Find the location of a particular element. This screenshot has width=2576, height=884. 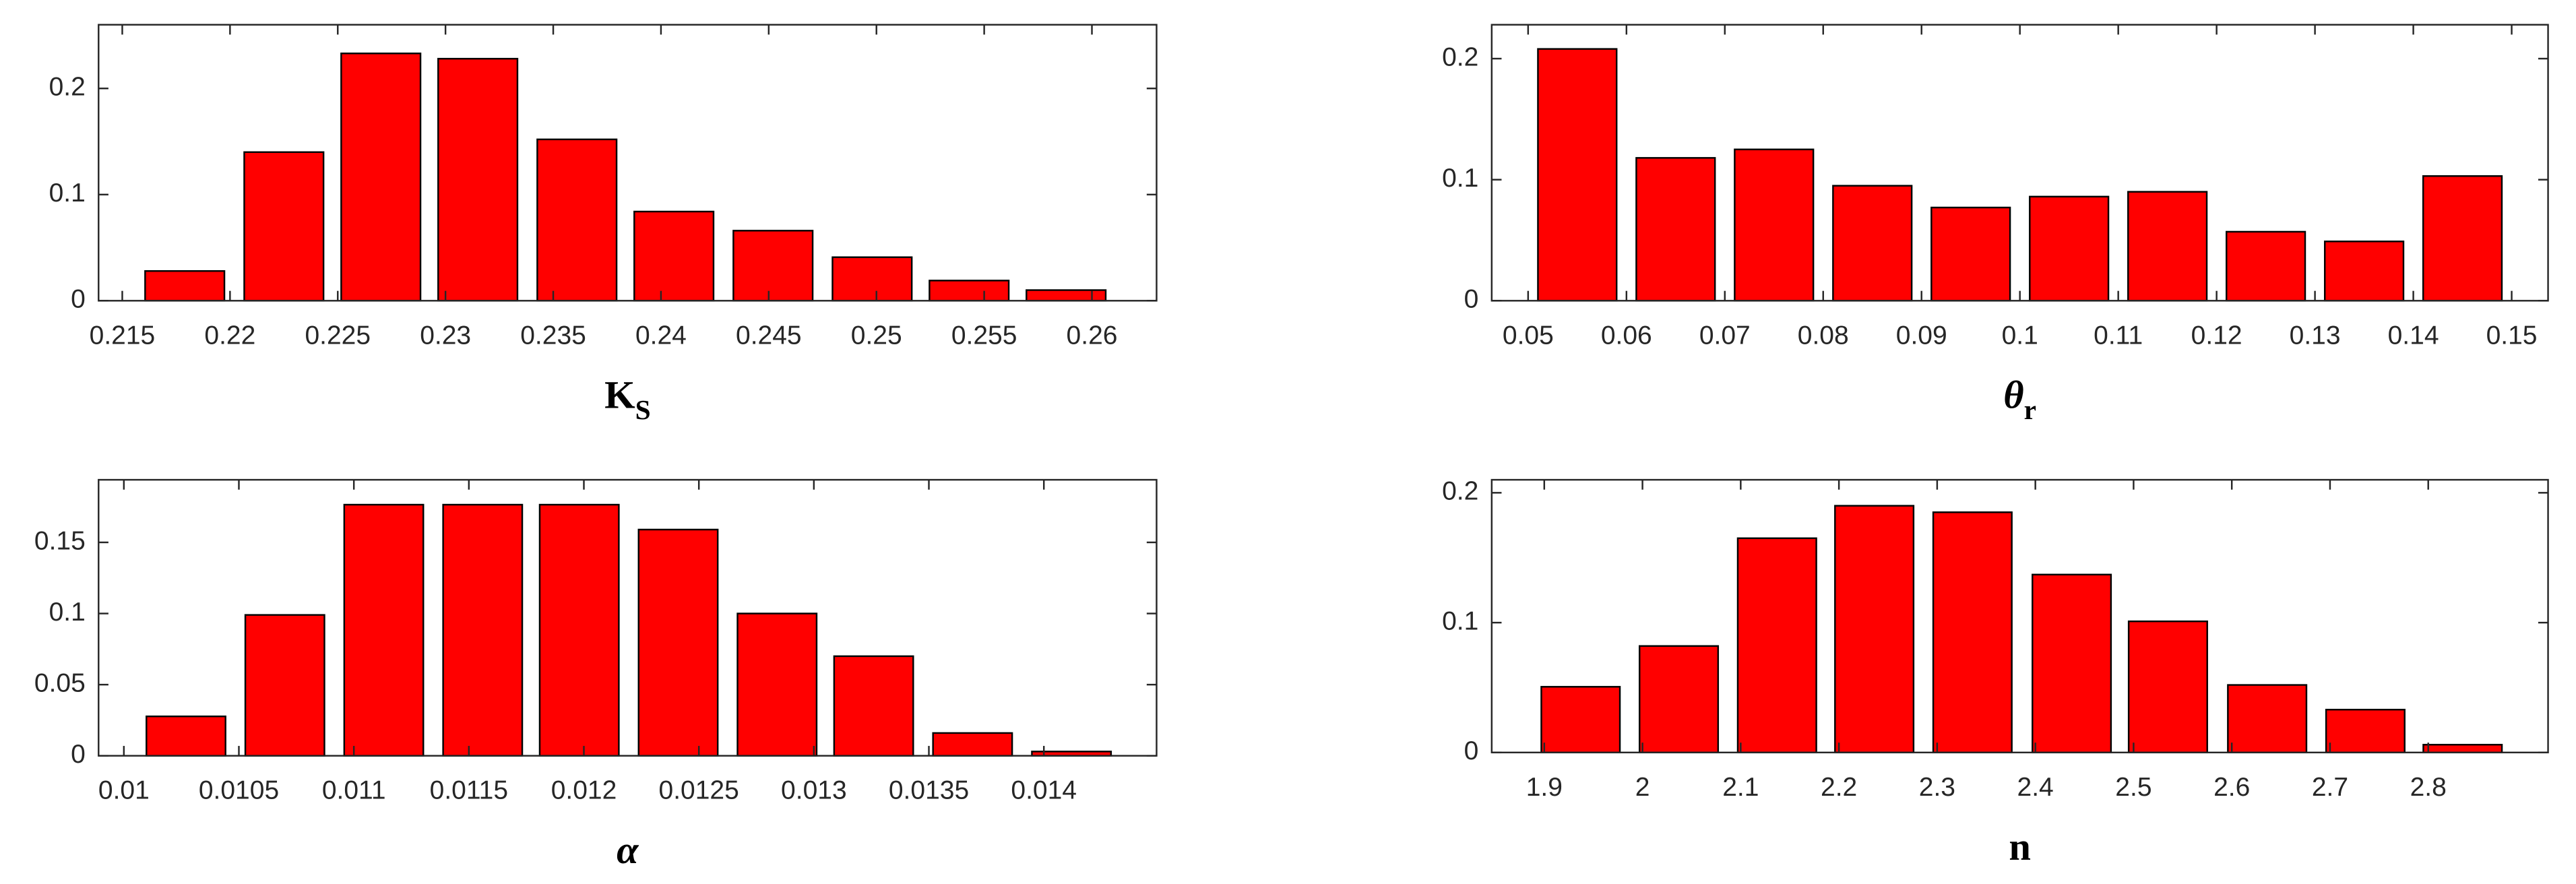

y-tick-label: 0.15 is located at coordinates (60, 541).